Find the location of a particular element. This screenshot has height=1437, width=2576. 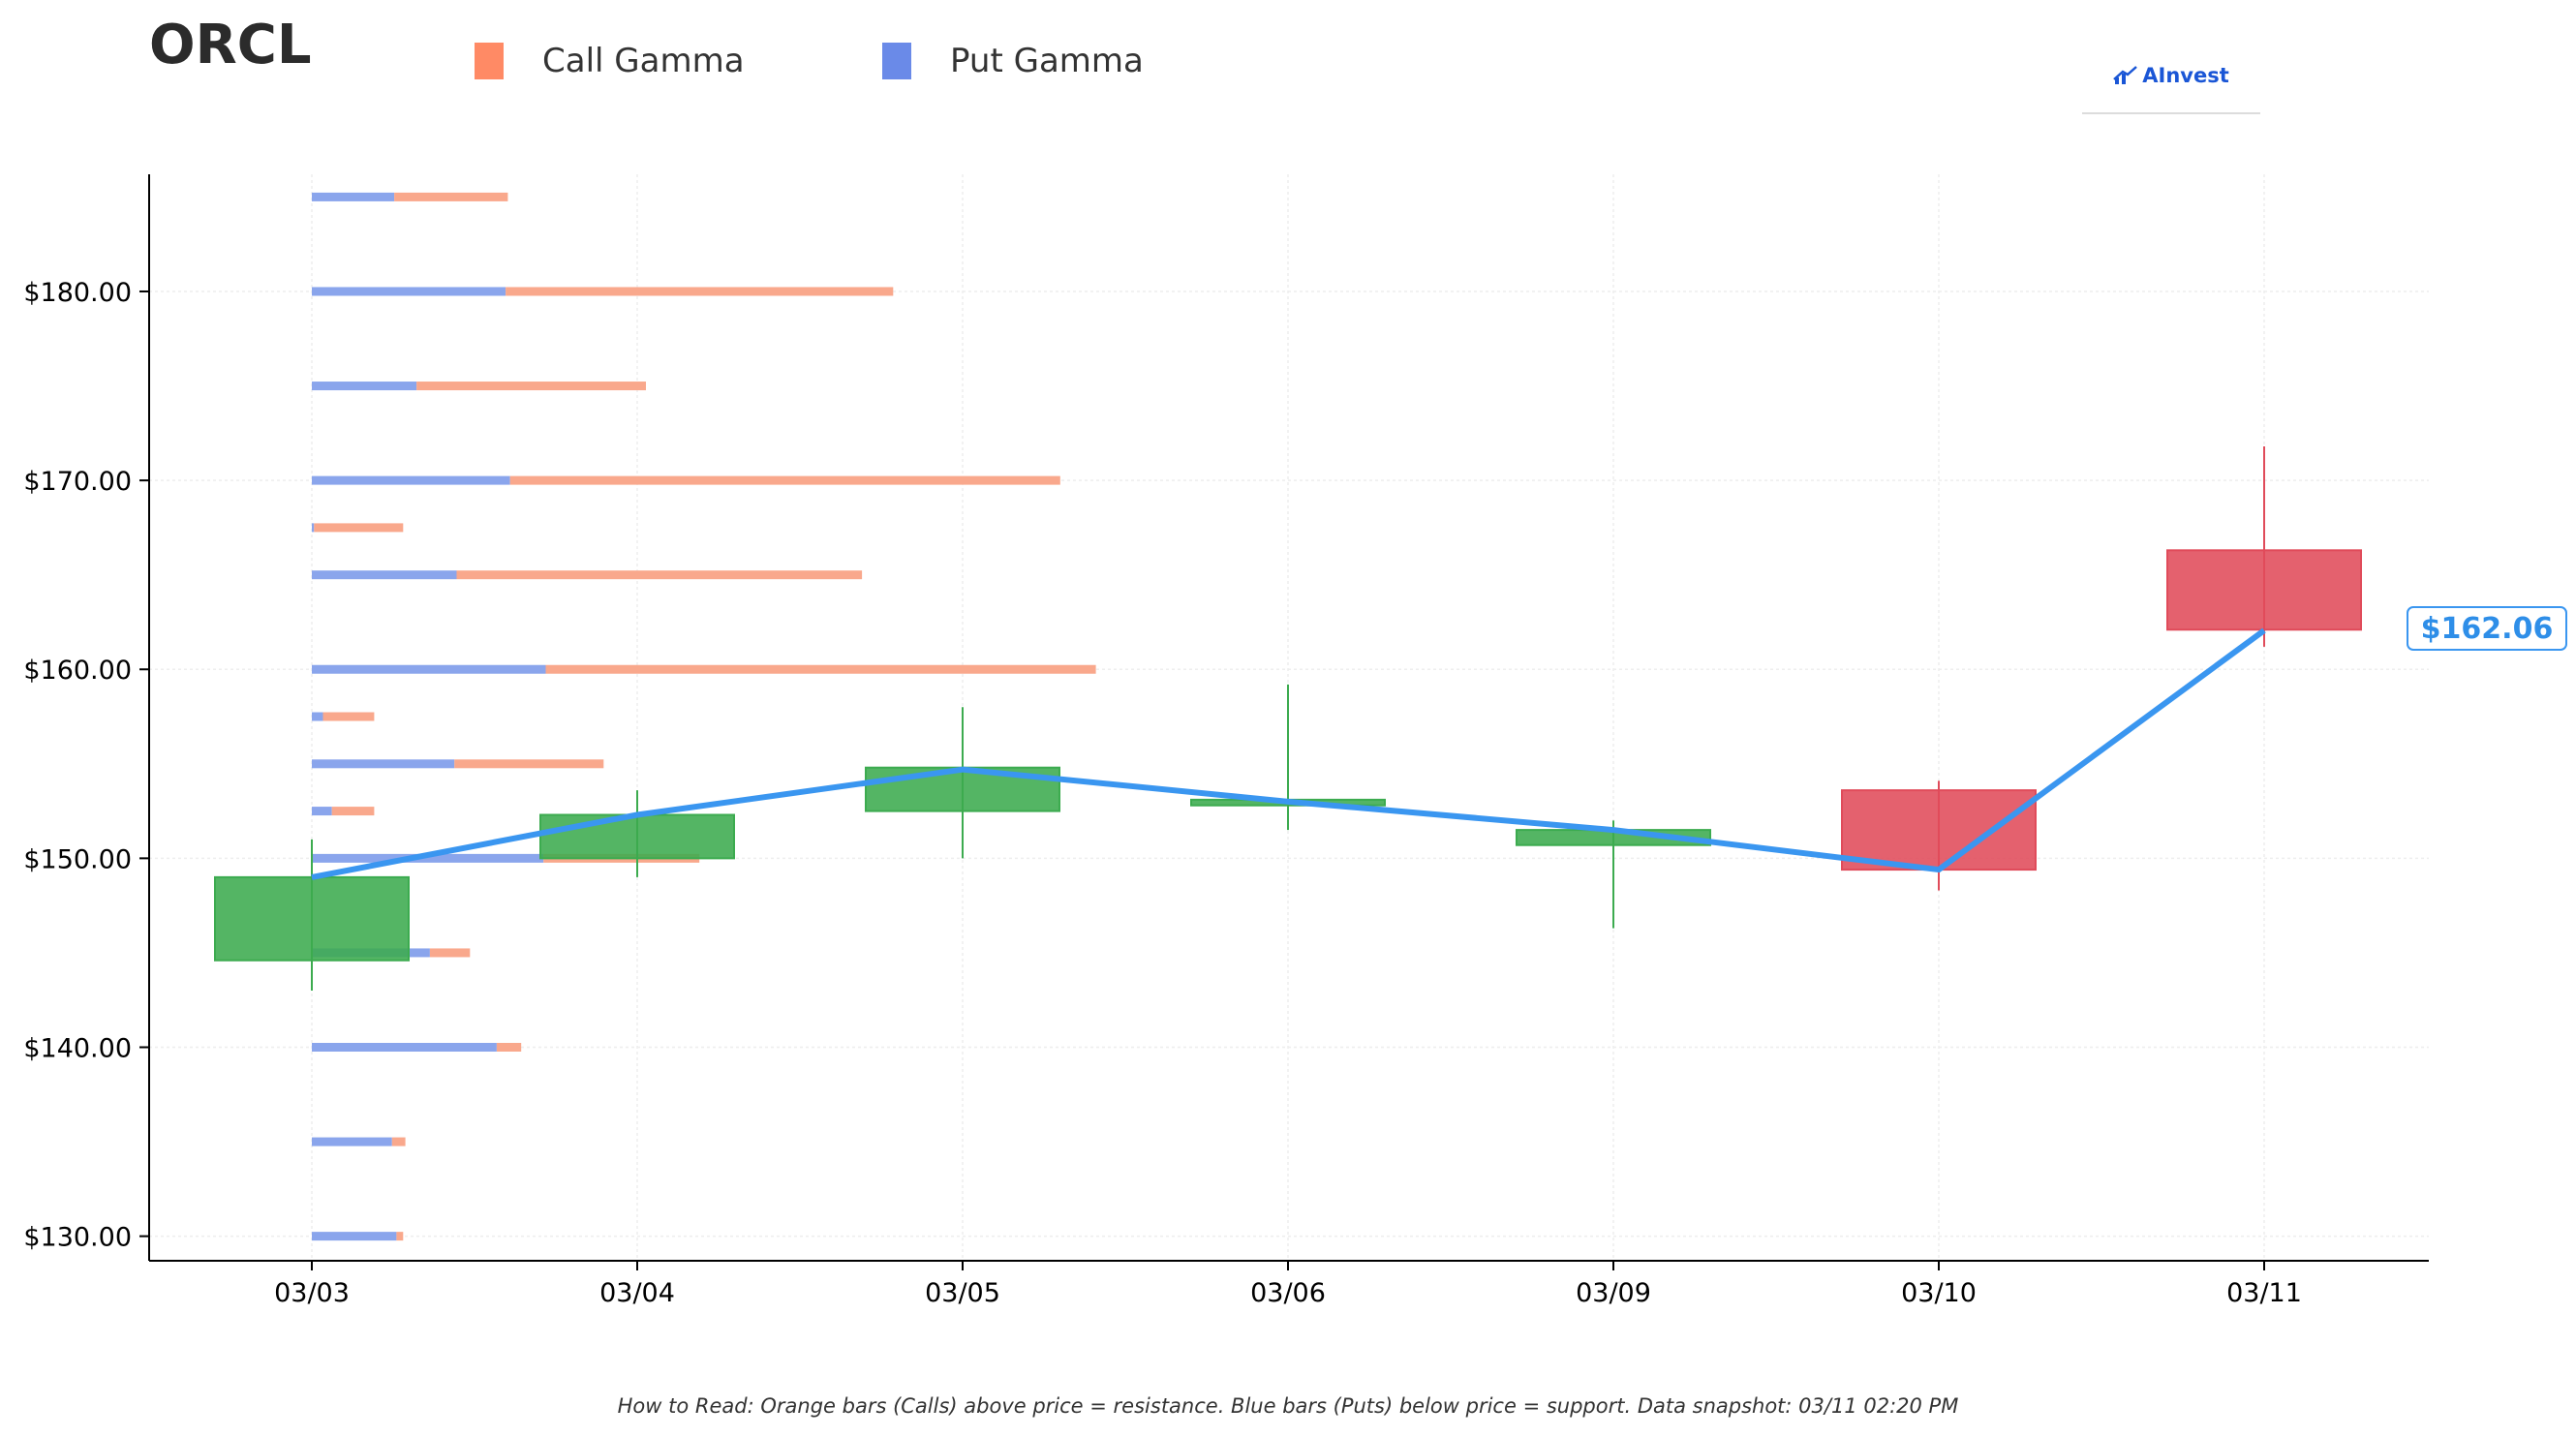

put-gamma-swatch is located at coordinates (896, 61).